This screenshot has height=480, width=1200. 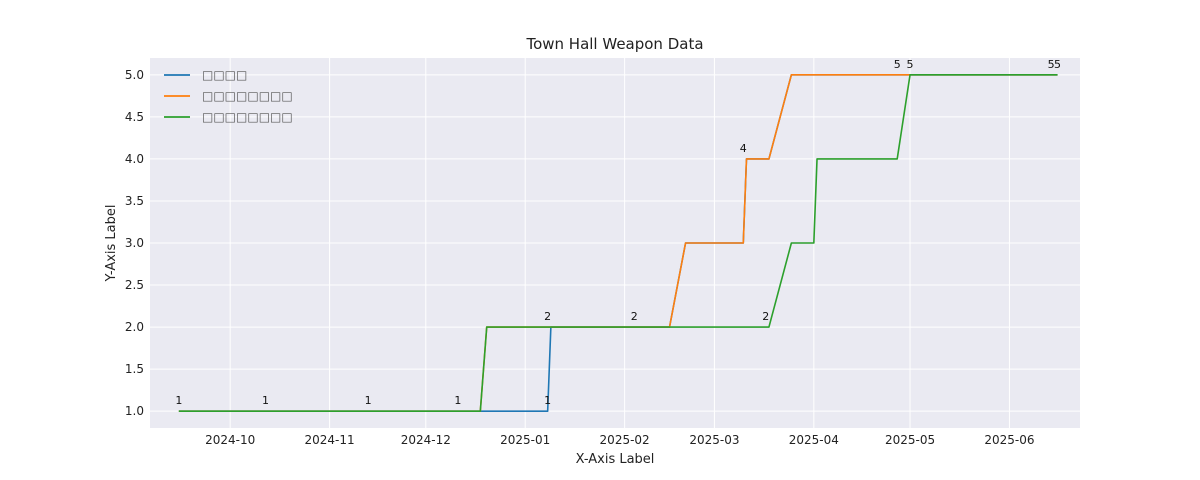 I want to click on x-tick-label: 2025-03, so click(x=714, y=440).